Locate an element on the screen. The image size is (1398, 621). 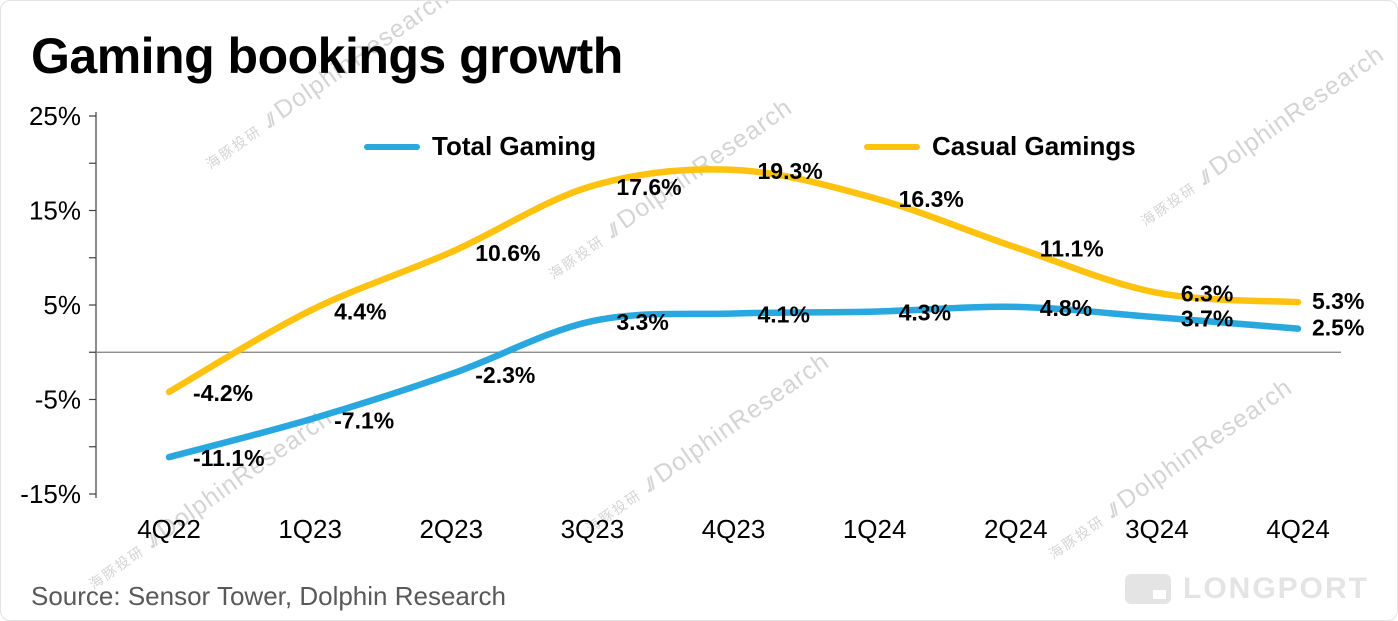
total-gaming-line-swatch is located at coordinates (392, 146).